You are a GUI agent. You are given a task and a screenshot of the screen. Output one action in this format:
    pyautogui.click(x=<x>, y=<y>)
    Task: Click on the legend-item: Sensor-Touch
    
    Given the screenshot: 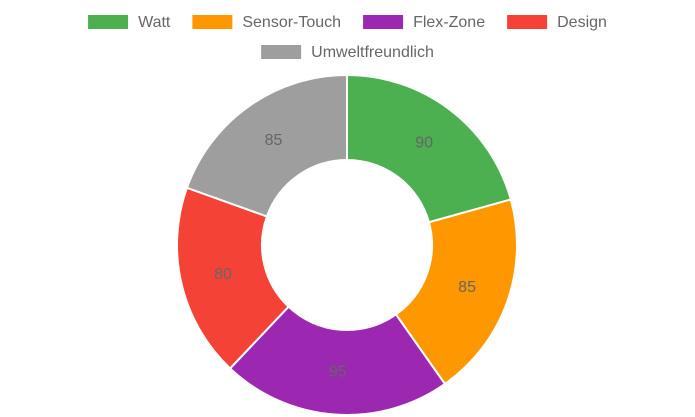 What is the action you would take?
    pyautogui.click(x=266, y=22)
    